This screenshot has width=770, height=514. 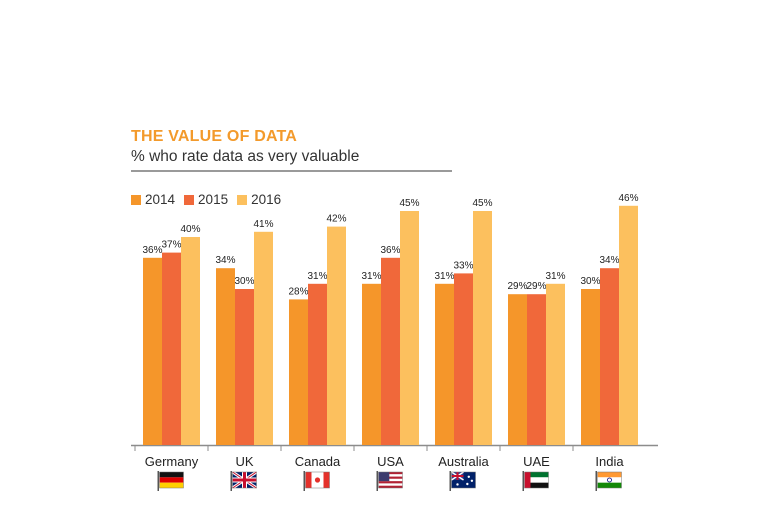 What do you see at coordinates (536, 369) in the screenshot?
I see `bar-2015-uae` at bounding box center [536, 369].